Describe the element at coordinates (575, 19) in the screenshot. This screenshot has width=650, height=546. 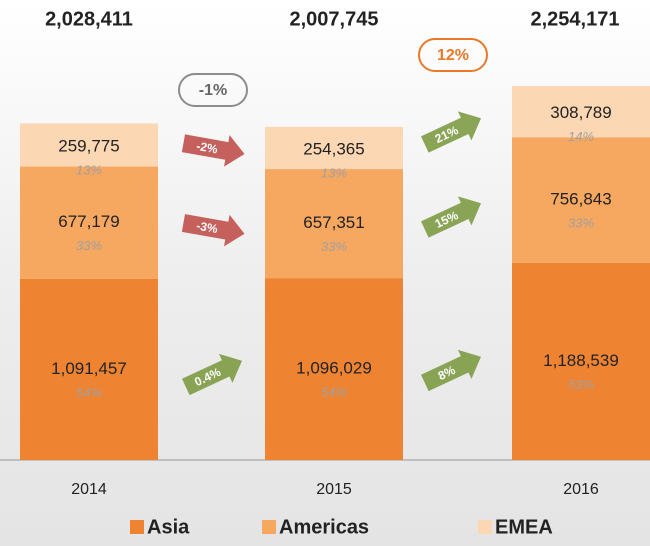
I see `total-label: 2,254,171` at that location.